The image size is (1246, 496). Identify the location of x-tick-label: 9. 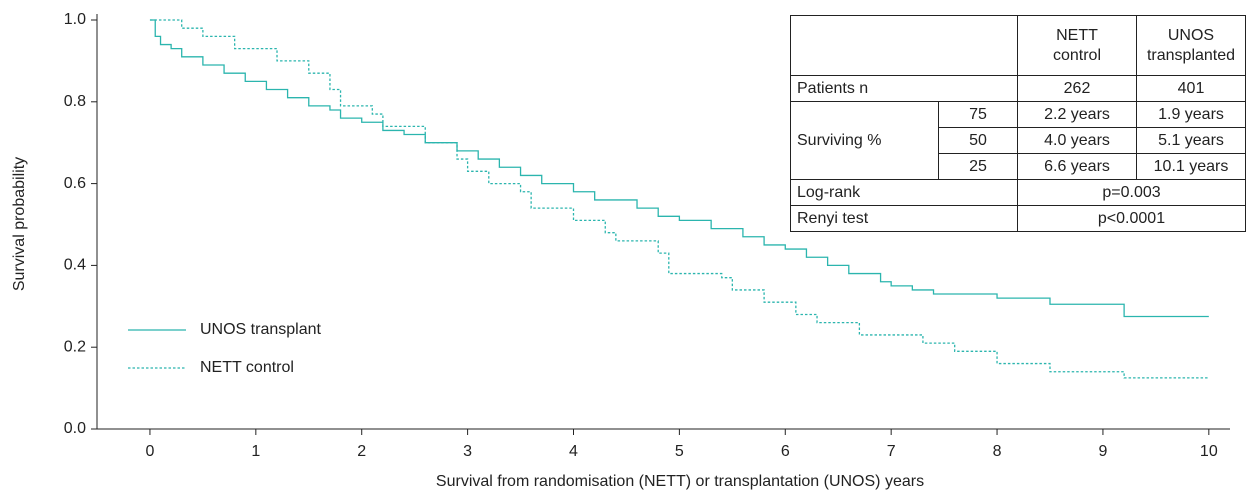
(1102, 451).